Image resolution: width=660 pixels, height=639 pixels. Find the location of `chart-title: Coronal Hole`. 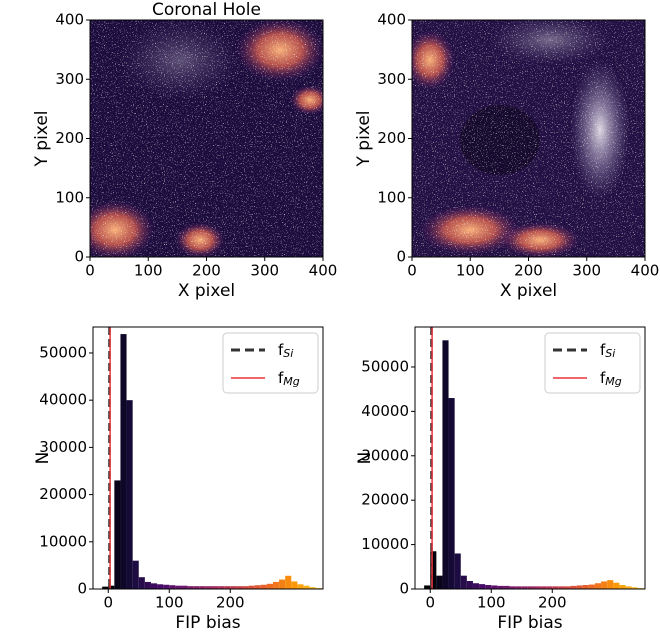

chart-title: Coronal Hole is located at coordinates (206, 10).